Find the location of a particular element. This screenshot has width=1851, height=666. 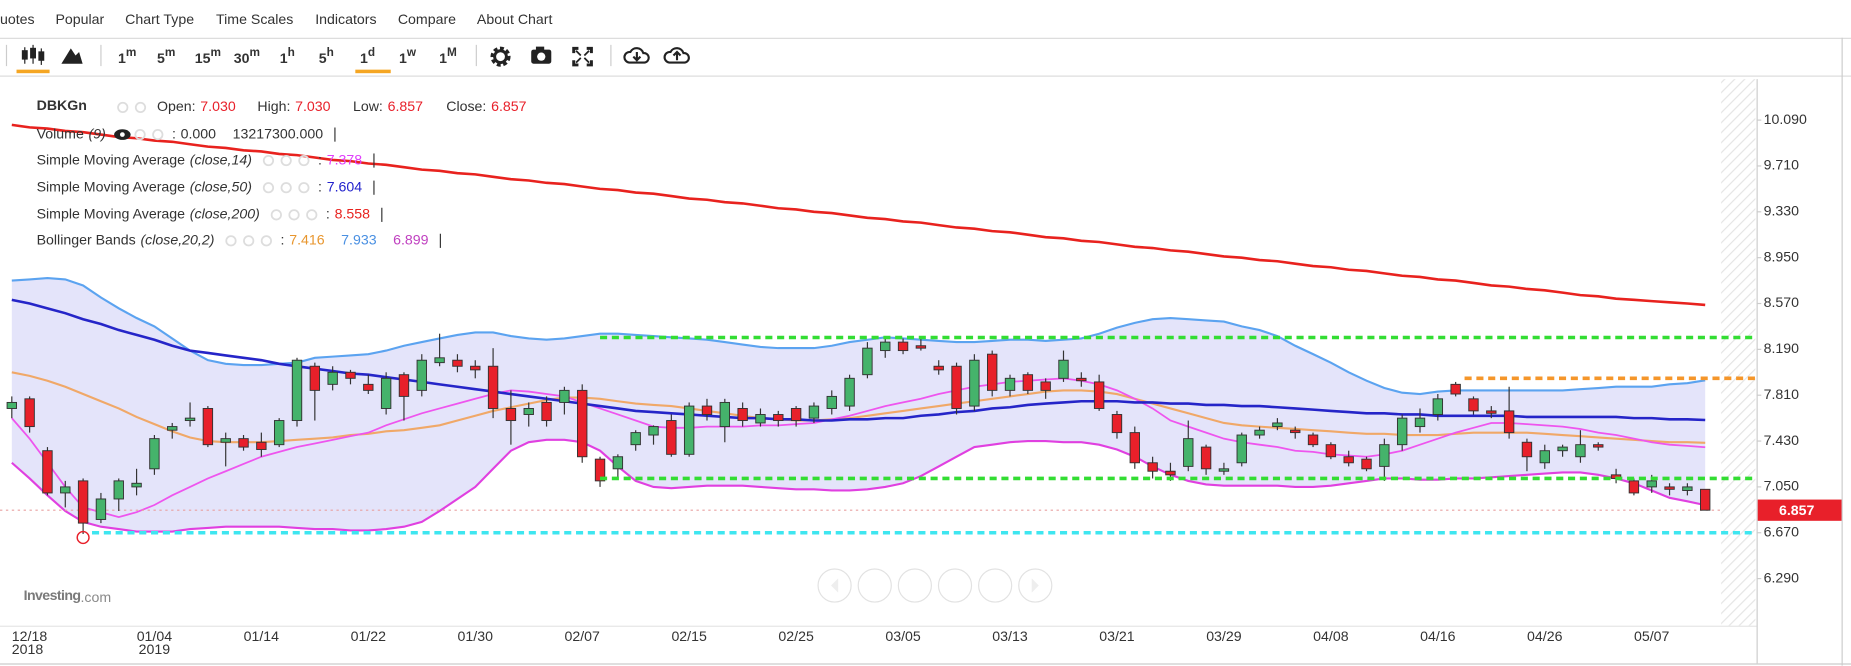

indicator-name: Simple Moving Average is located at coordinates (111, 215).